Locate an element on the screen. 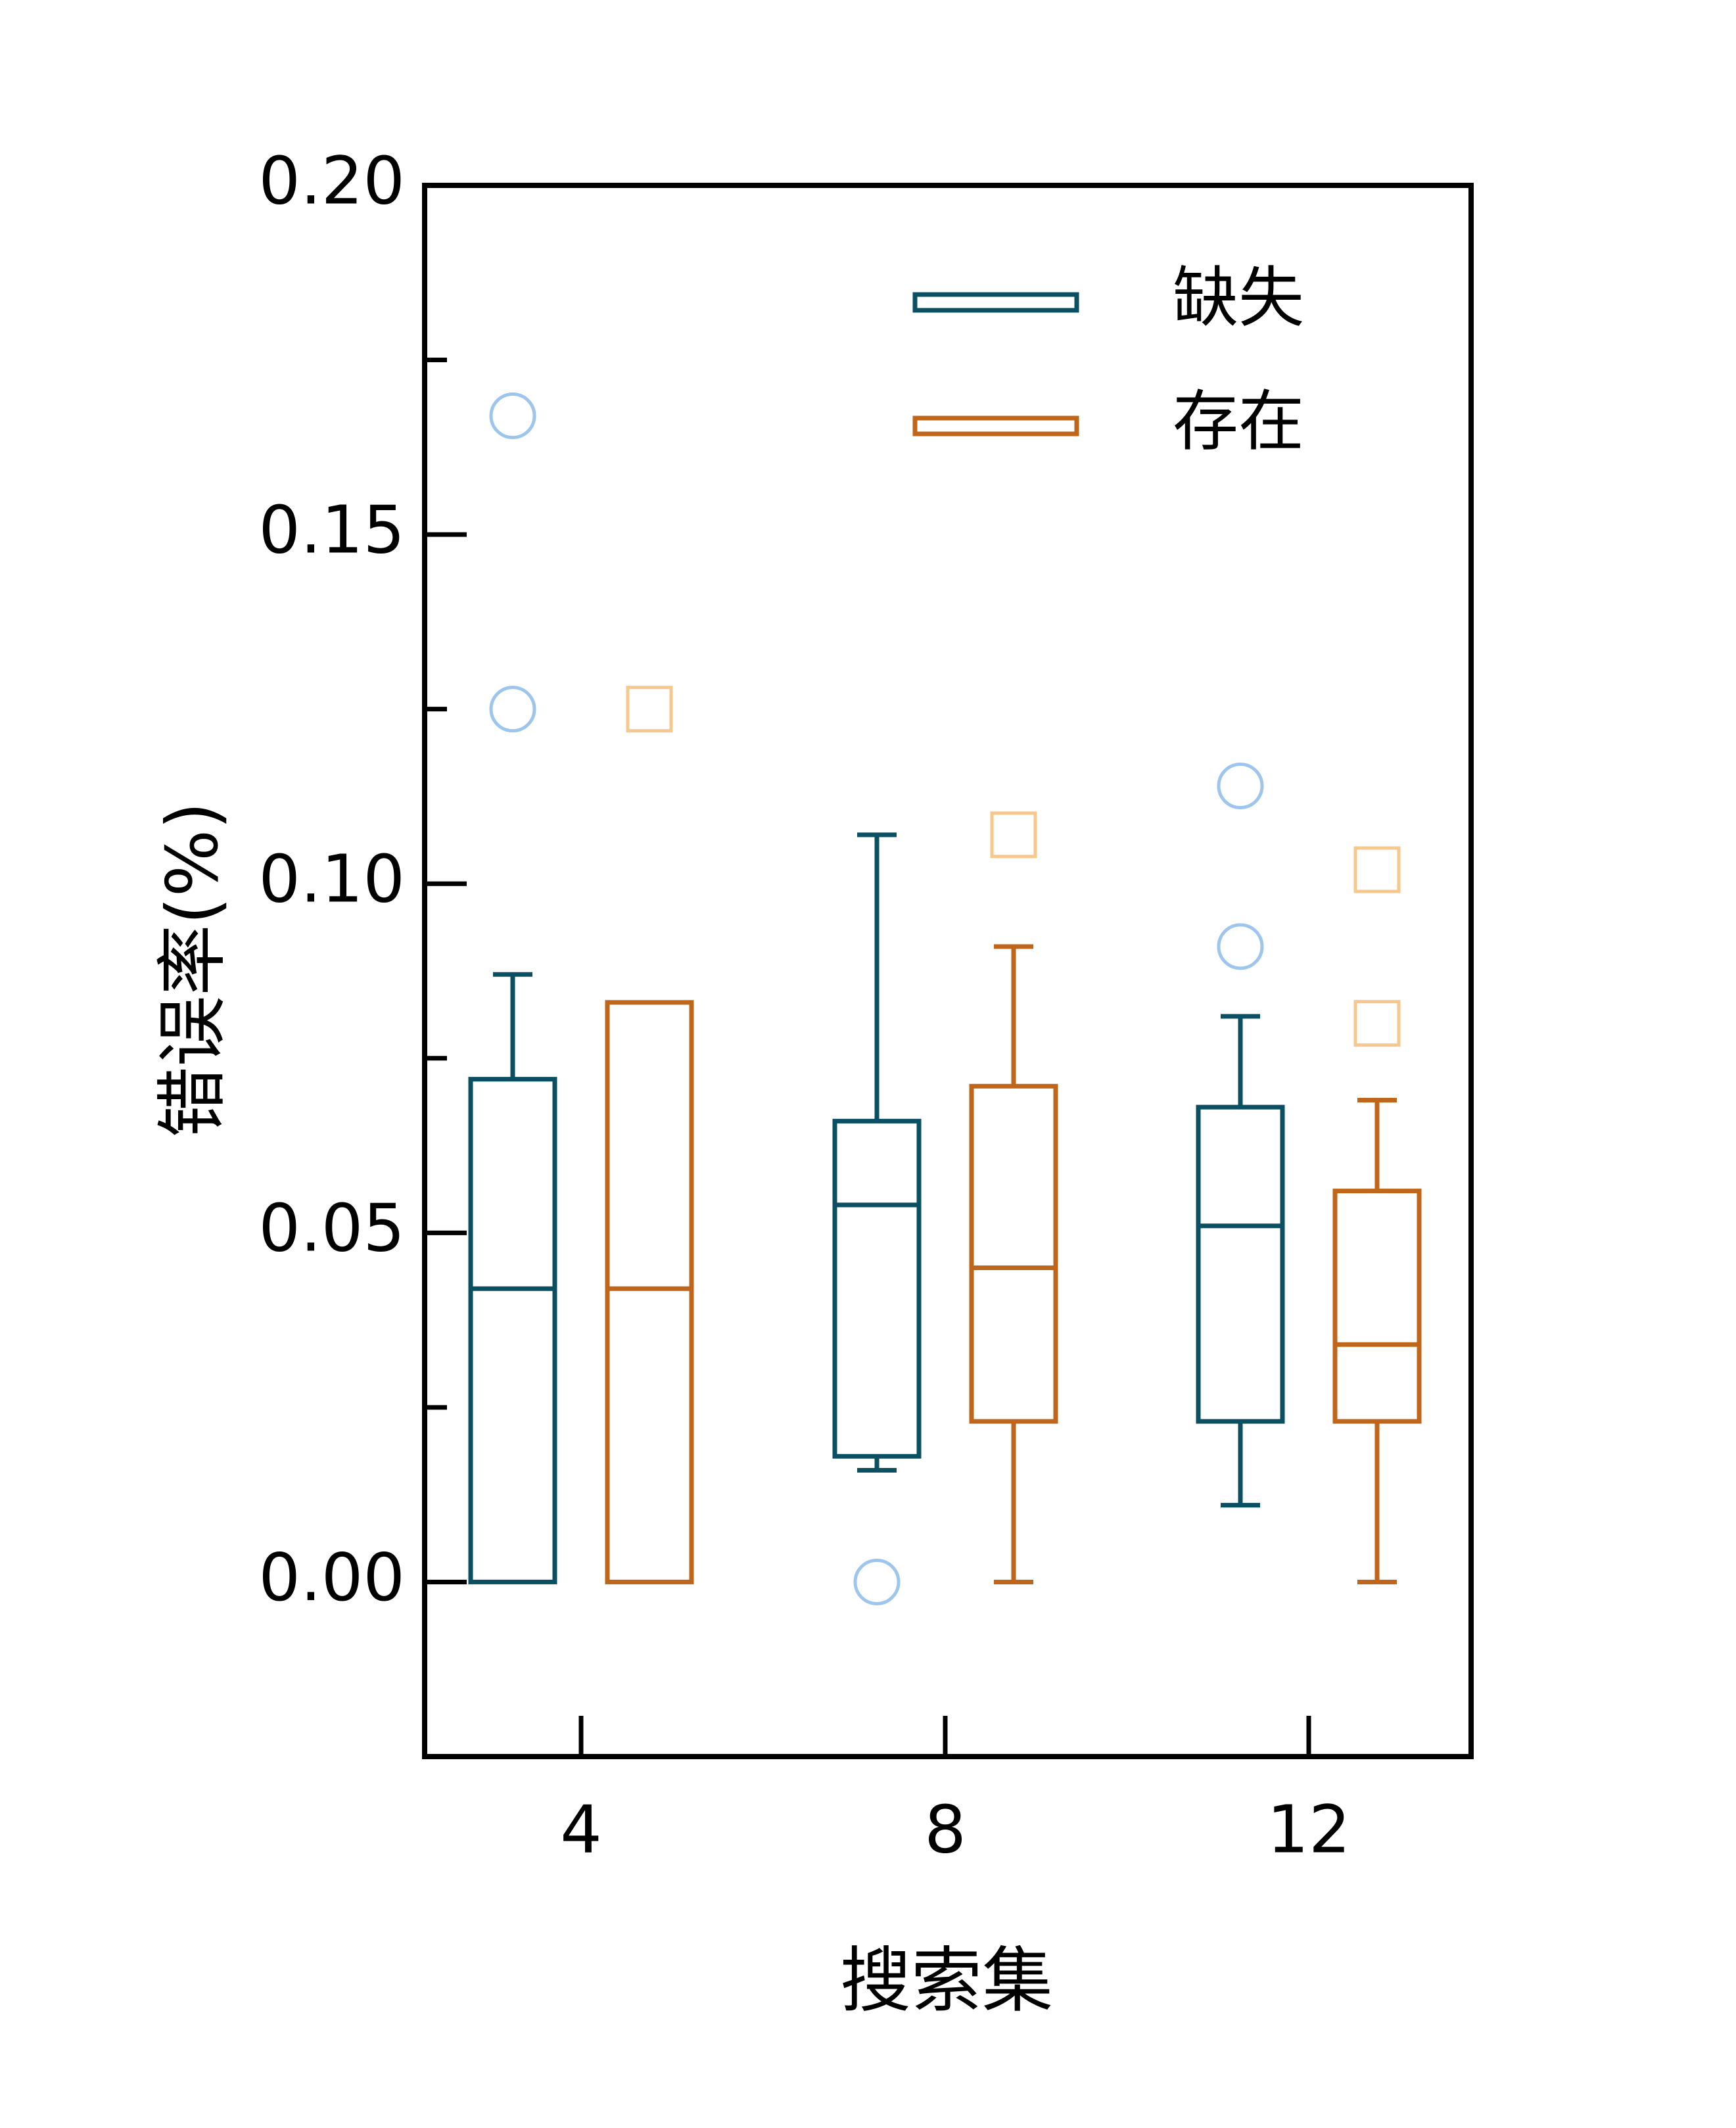  y-tick-label: 0.15 is located at coordinates (332, 529).